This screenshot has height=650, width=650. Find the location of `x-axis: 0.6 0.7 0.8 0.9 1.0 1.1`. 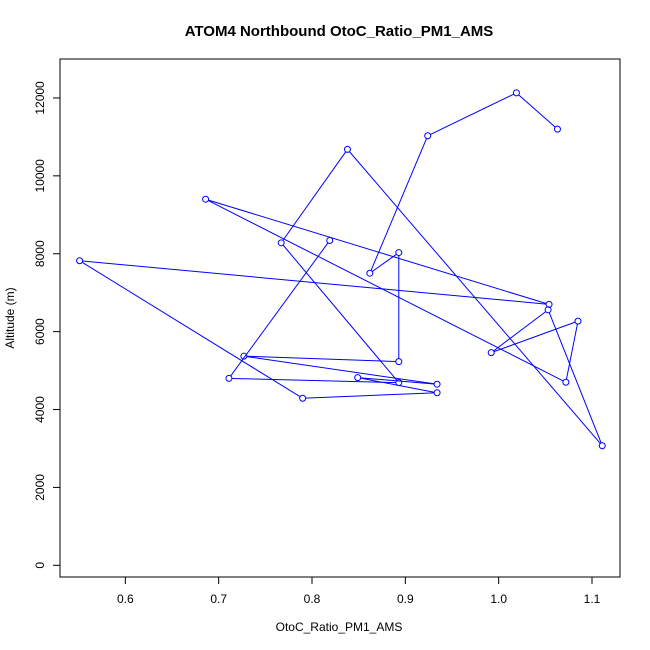

x-axis: 0.6 0.7 0.8 0.9 1.0 1.1 is located at coordinates (359, 591).